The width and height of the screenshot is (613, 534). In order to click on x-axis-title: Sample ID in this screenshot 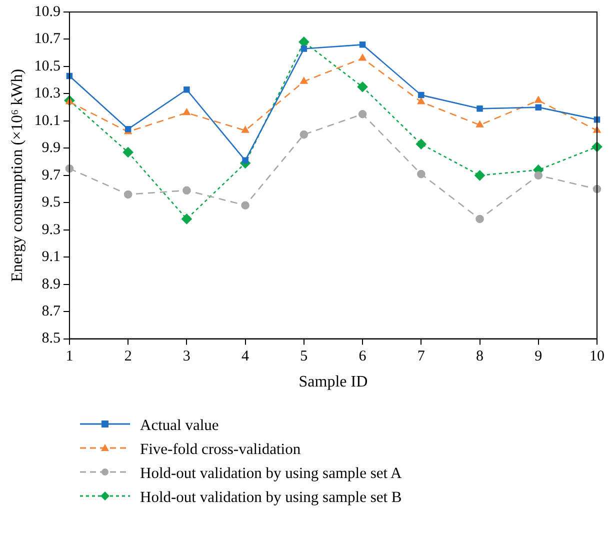, I will do `click(333, 382)`.